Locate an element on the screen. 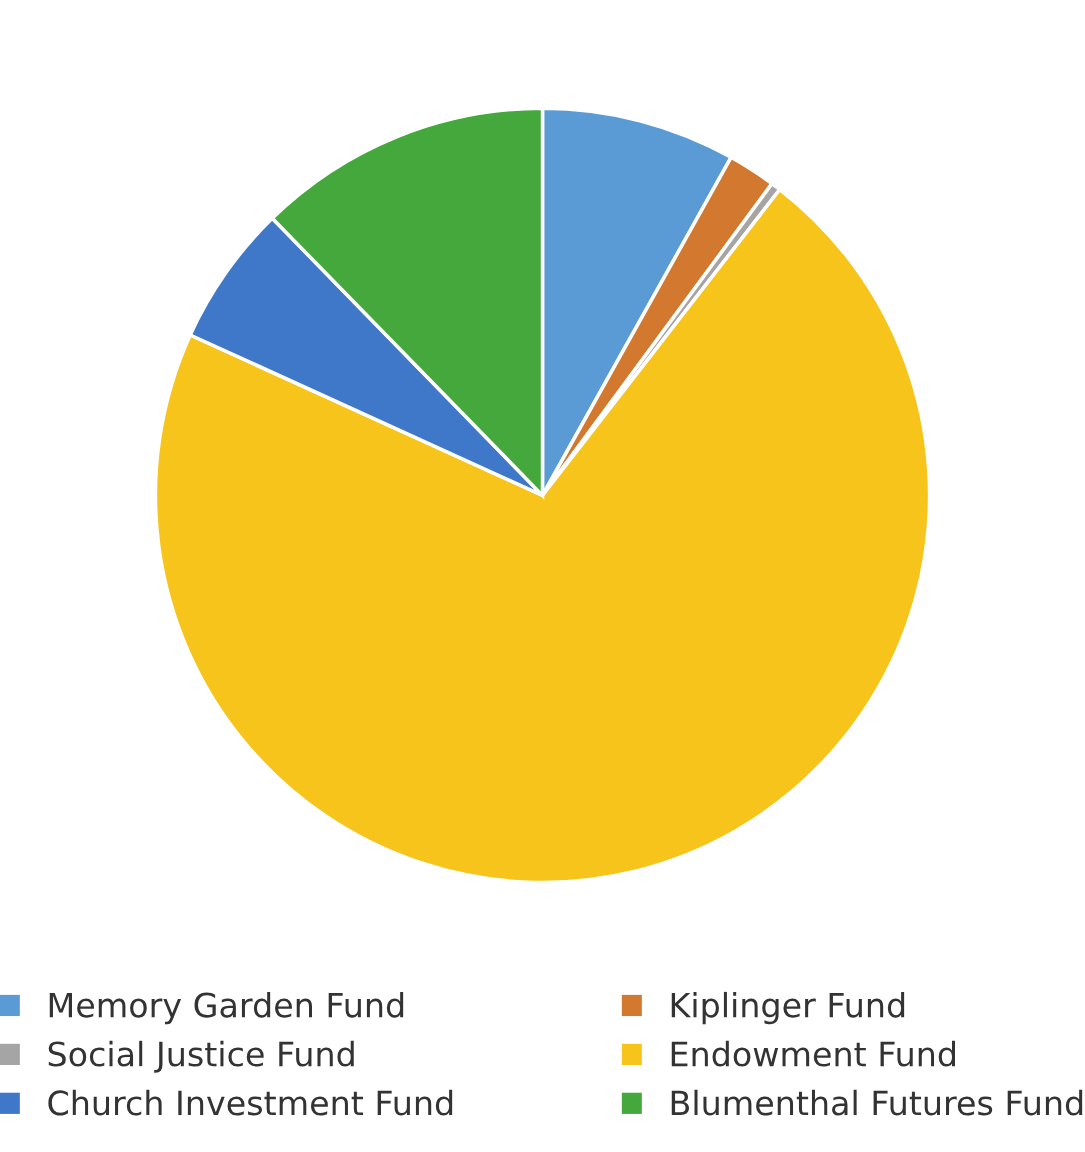 The image size is (1085, 1152). legend-label: Memory Garden Fund is located at coordinates (226, 1008).